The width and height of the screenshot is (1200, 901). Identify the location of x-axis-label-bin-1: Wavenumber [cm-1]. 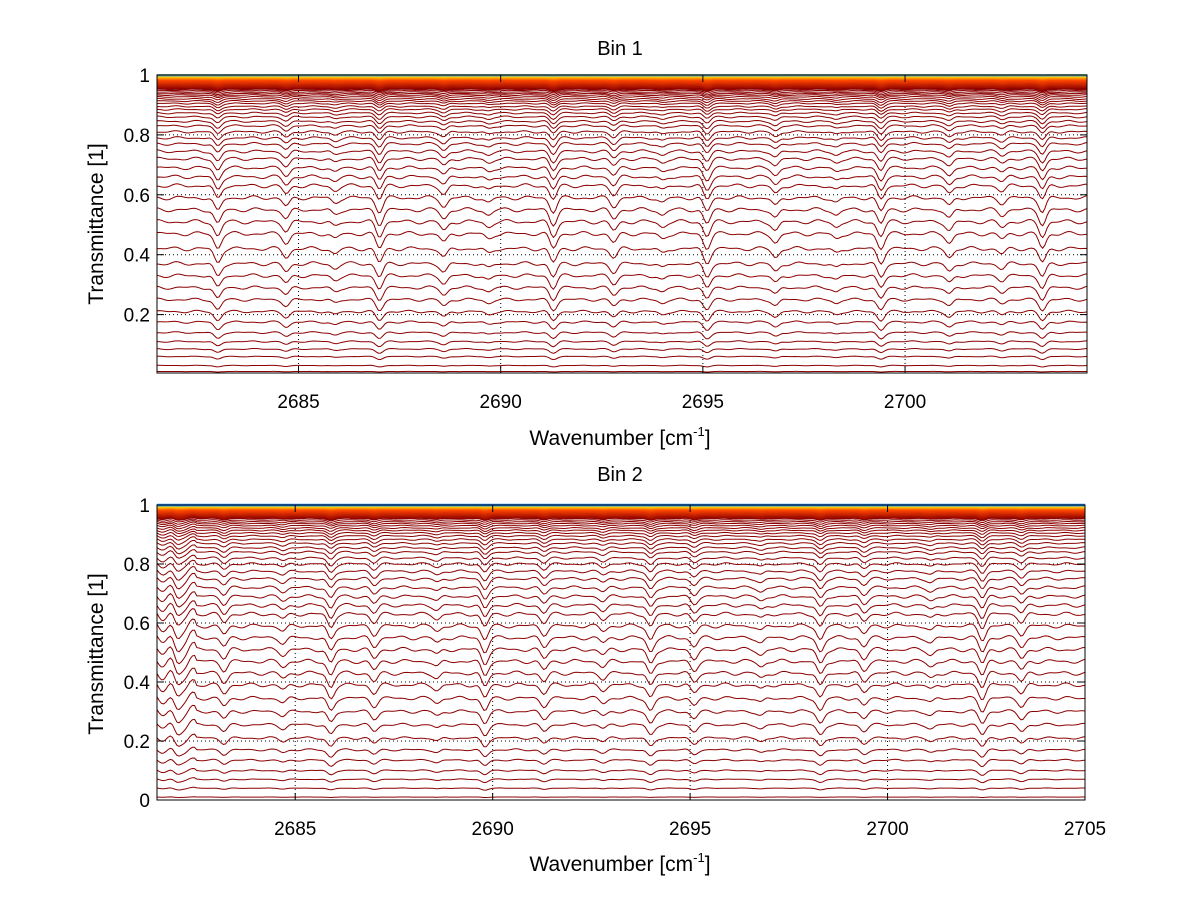
(619, 437).